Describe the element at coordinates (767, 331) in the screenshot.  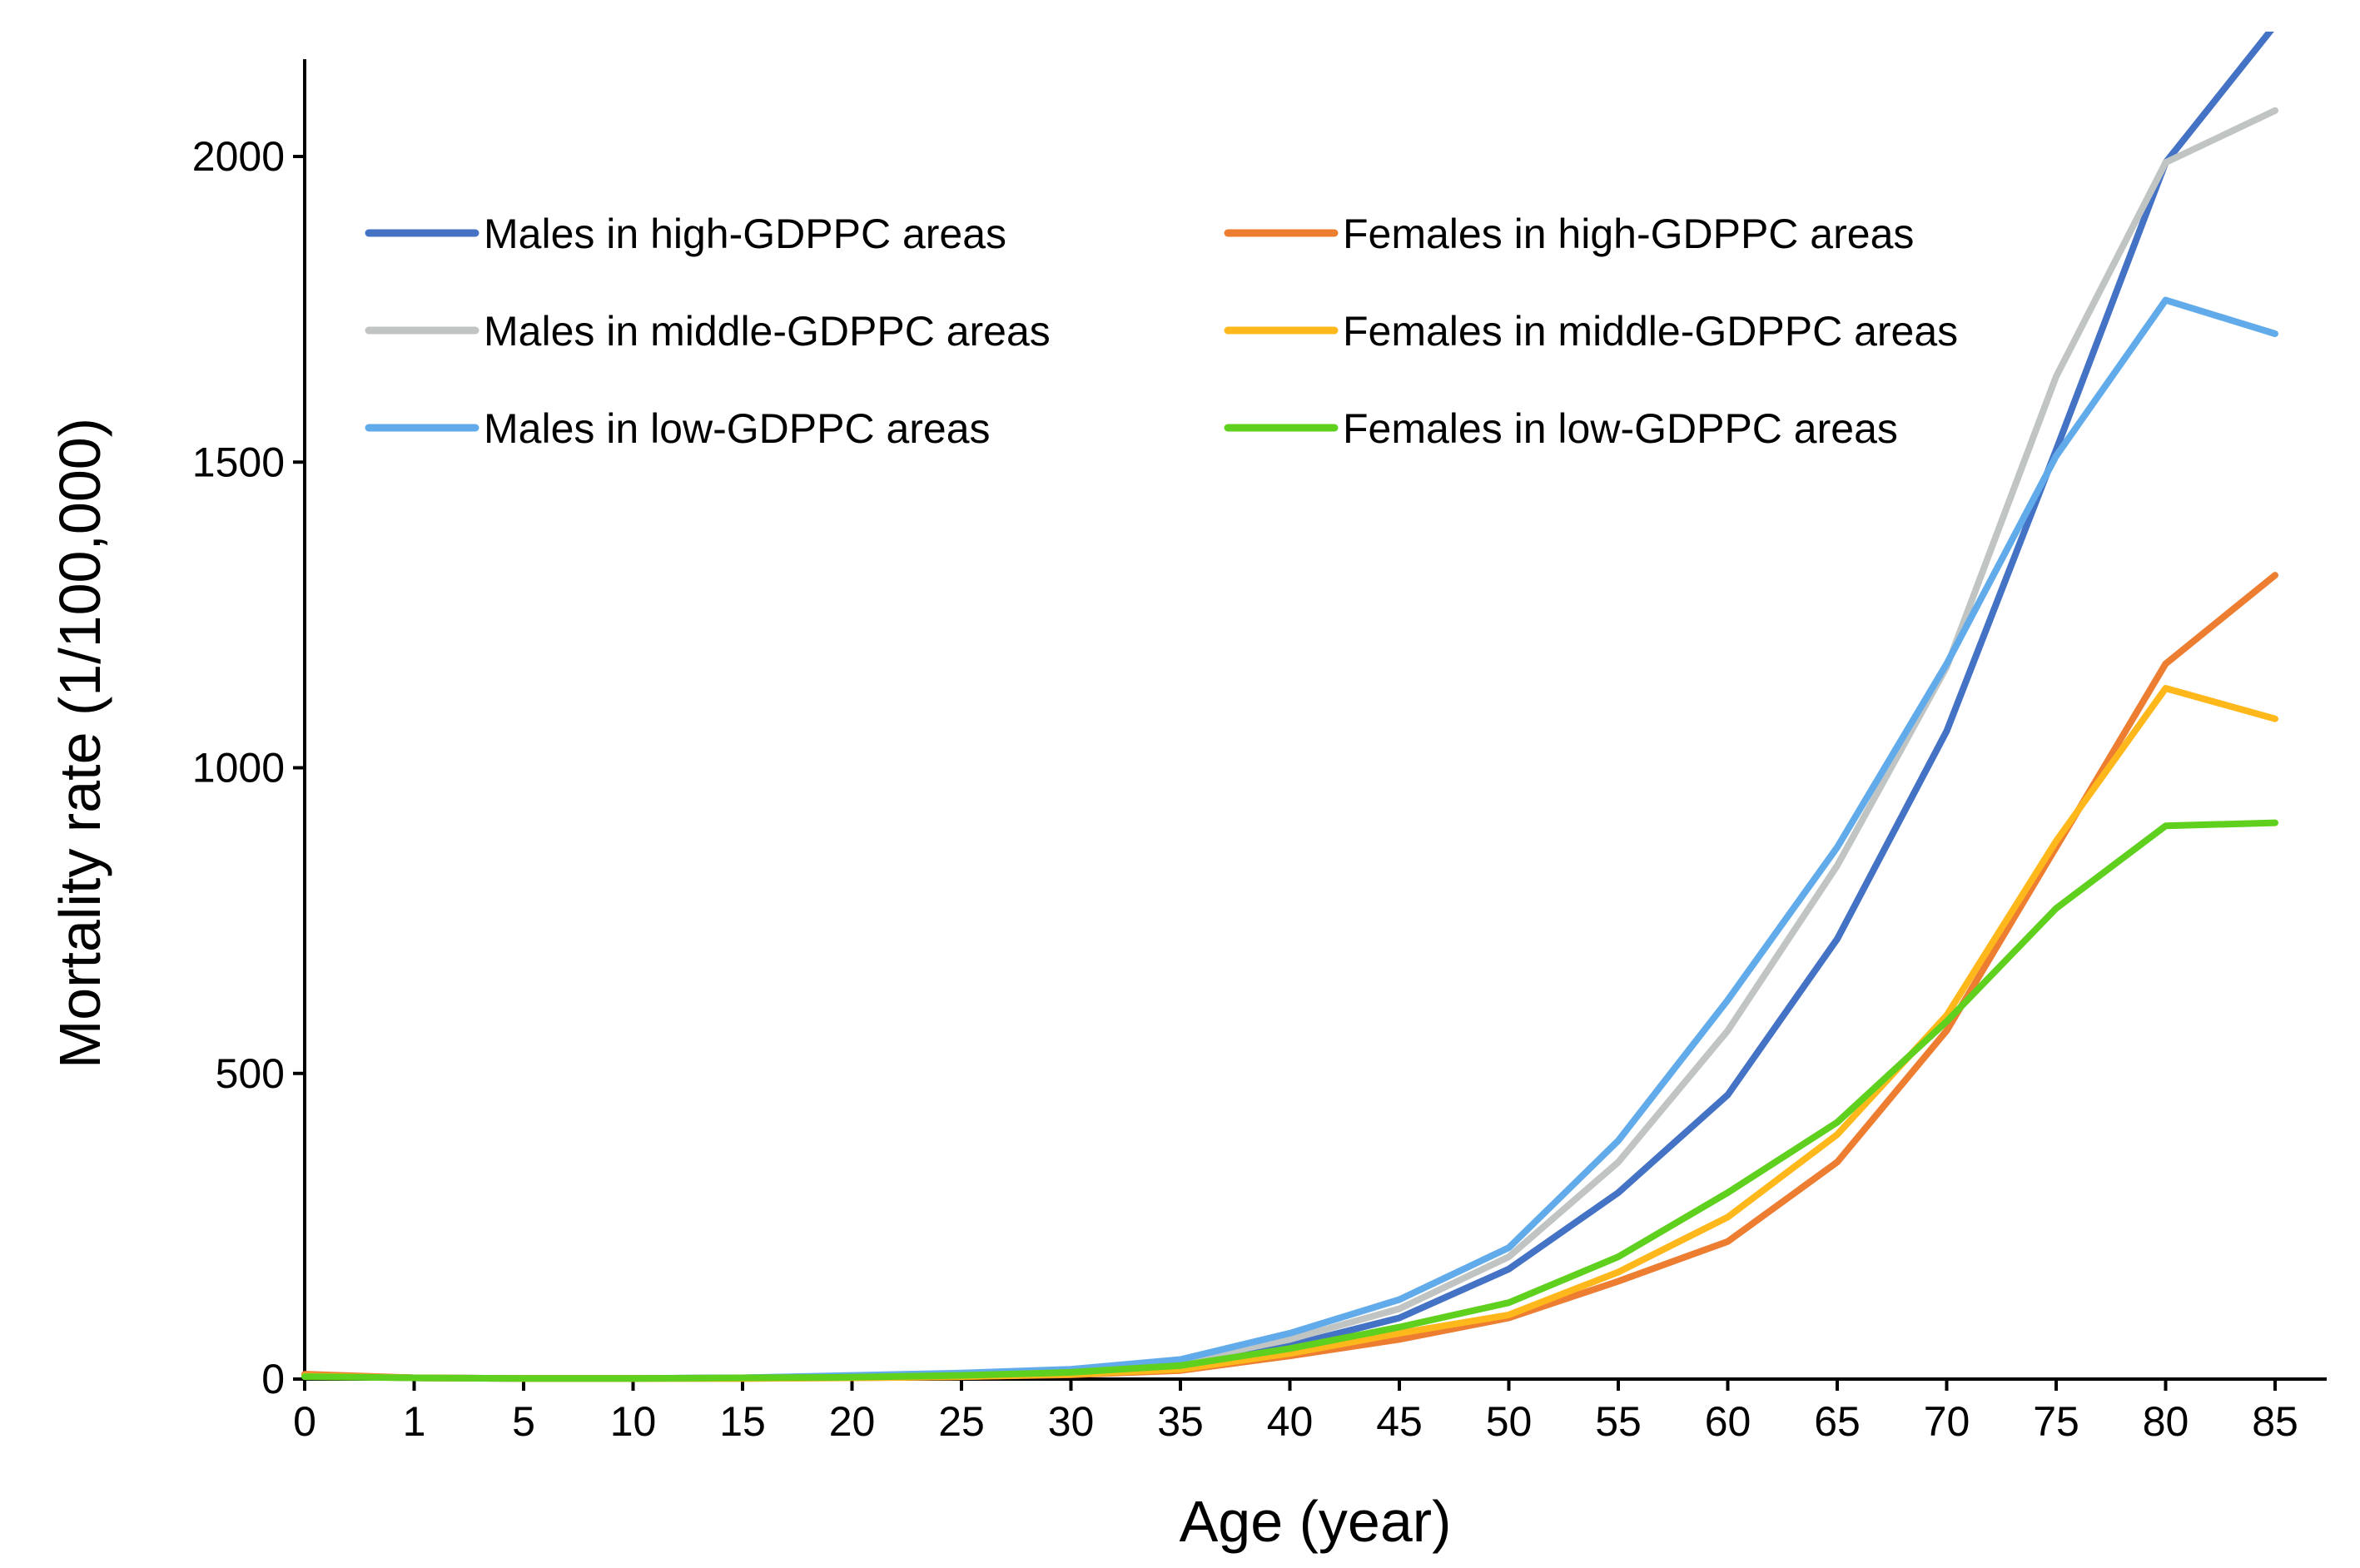
I see `legend-label: Males in middle-GDPPC areas` at that location.